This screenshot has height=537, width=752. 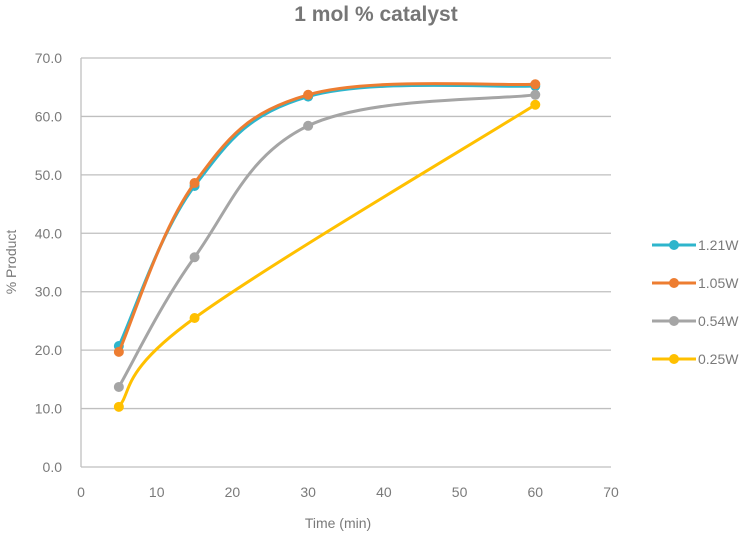 I want to click on x-tick-label: 0, so click(x=81, y=492).